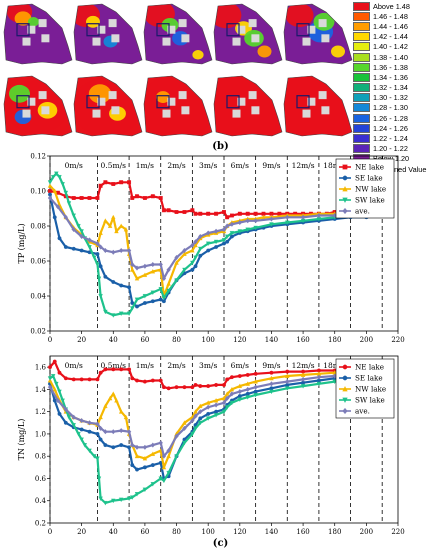  I want to click on colorscale-label: 1.30 - 1.32, so click(390, 98).